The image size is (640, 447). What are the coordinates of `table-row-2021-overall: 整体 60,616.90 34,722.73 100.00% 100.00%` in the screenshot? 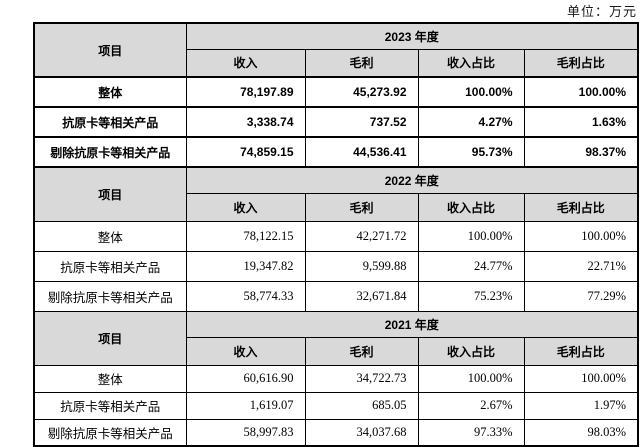 It's located at (336, 378).